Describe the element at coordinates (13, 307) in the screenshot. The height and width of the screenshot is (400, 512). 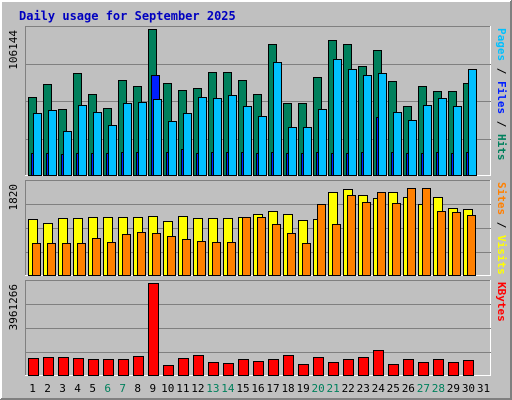
I see `y-max-label-kbytes: 3961266` at that location.